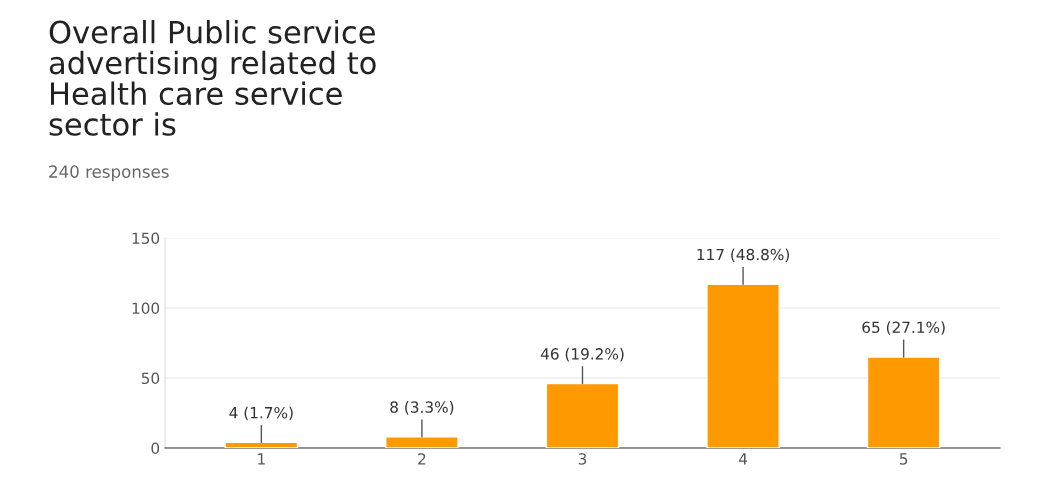  I want to click on x-tick-label: 4, so click(743, 459).